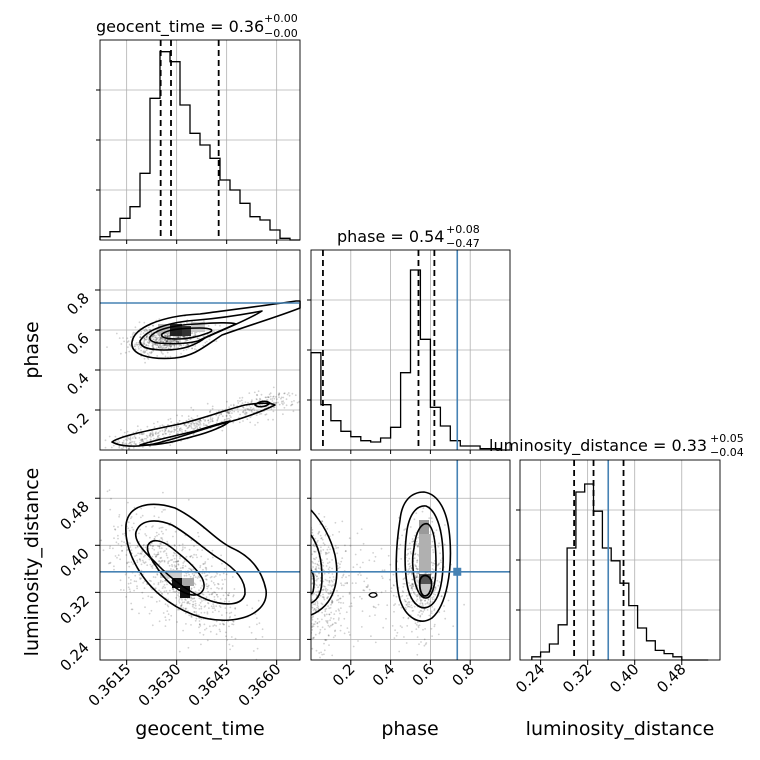 The image size is (760, 760). Describe the element at coordinates (180, 27) in the screenshot. I see `title-geocent-time: geocent_time = 0.36` at that location.